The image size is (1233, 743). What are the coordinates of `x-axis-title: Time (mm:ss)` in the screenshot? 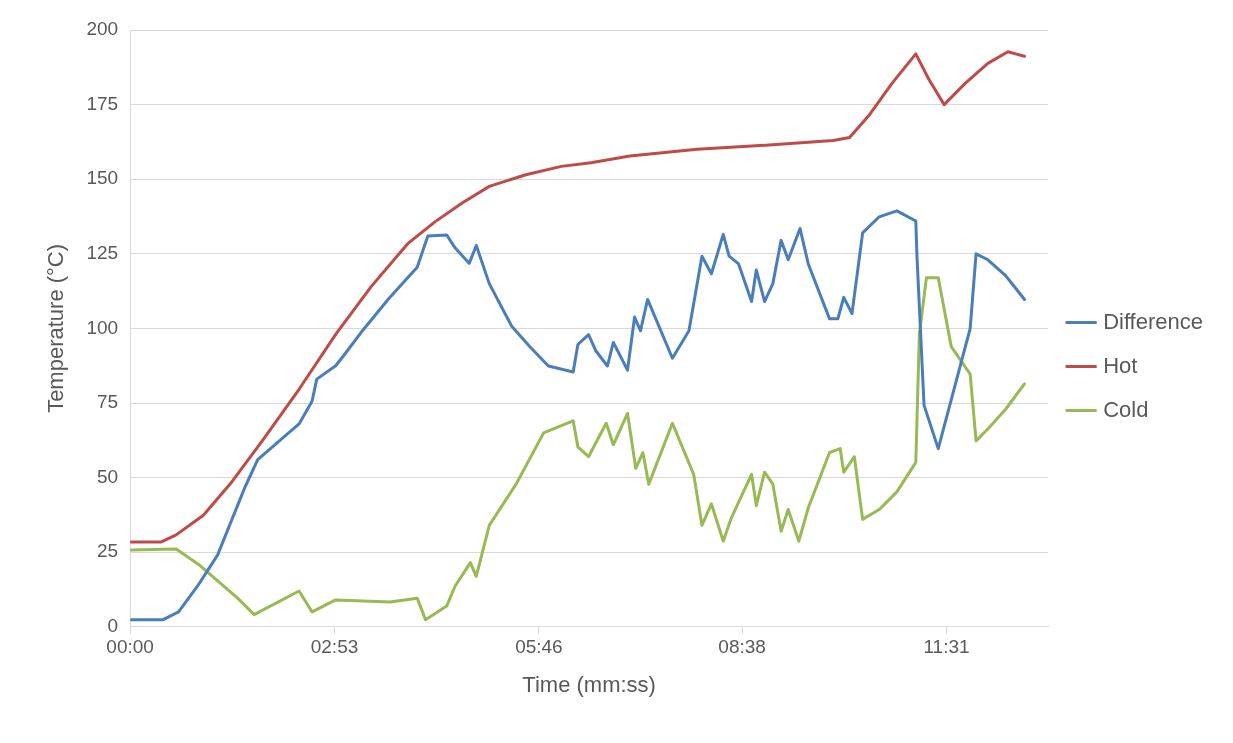 It's located at (589, 684).